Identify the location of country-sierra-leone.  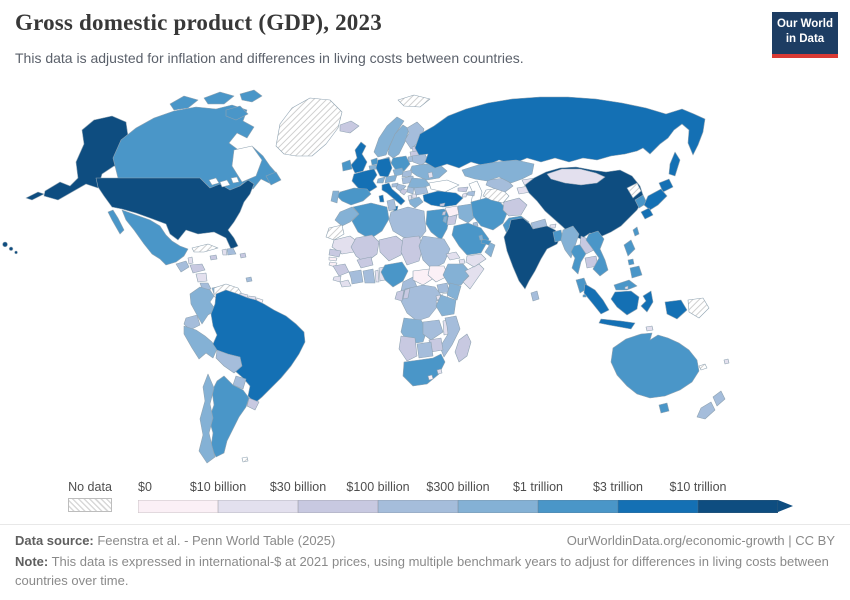
(337, 279).